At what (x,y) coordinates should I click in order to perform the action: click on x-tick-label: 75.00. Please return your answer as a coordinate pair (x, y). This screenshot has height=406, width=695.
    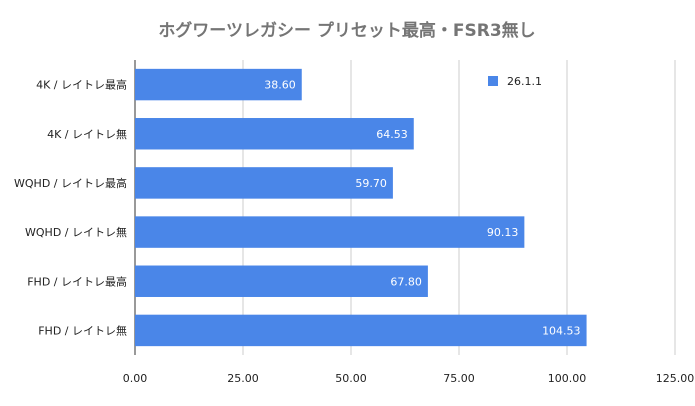
    Looking at the image, I should click on (459, 378).